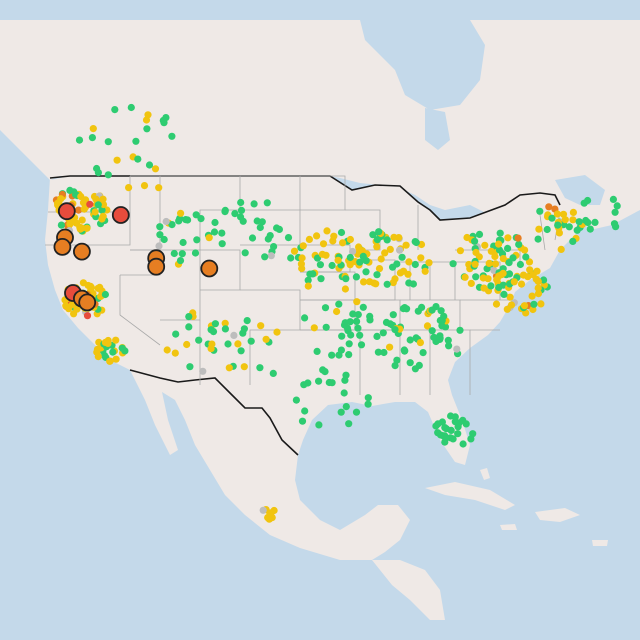 This screenshot has height=640, width=640. What do you see at coordinates (234, 335) in the screenshot?
I see `monitor-dot-no_data` at bounding box center [234, 335].